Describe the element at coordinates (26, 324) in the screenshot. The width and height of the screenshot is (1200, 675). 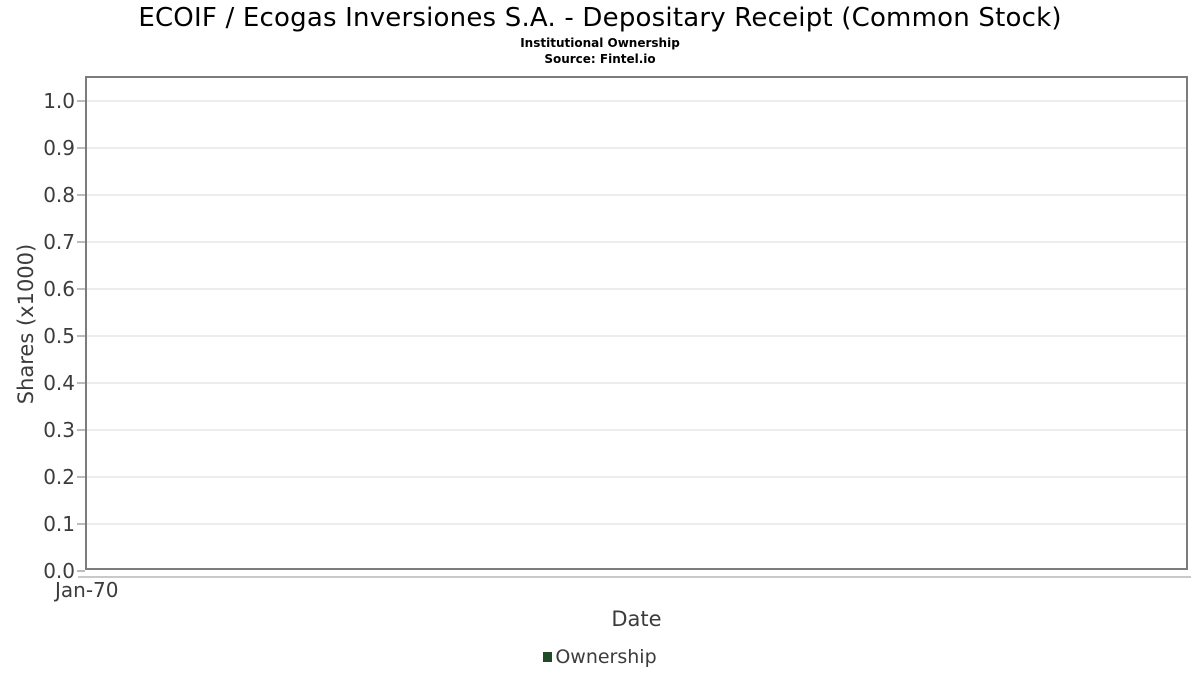
I see `y-axis-label: Shares (x1000)` at that location.